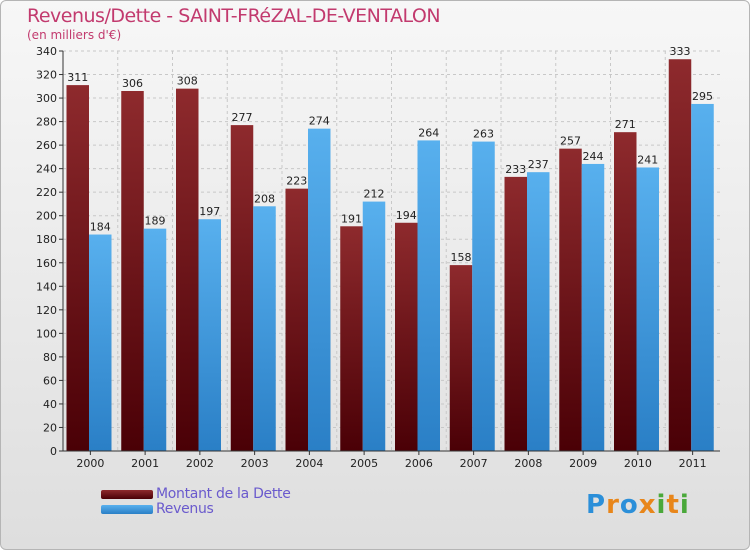 Image resolution: width=750 pixels, height=551 pixels. What do you see at coordinates (570, 141) in the screenshot?
I see `data-label: 257` at bounding box center [570, 141].